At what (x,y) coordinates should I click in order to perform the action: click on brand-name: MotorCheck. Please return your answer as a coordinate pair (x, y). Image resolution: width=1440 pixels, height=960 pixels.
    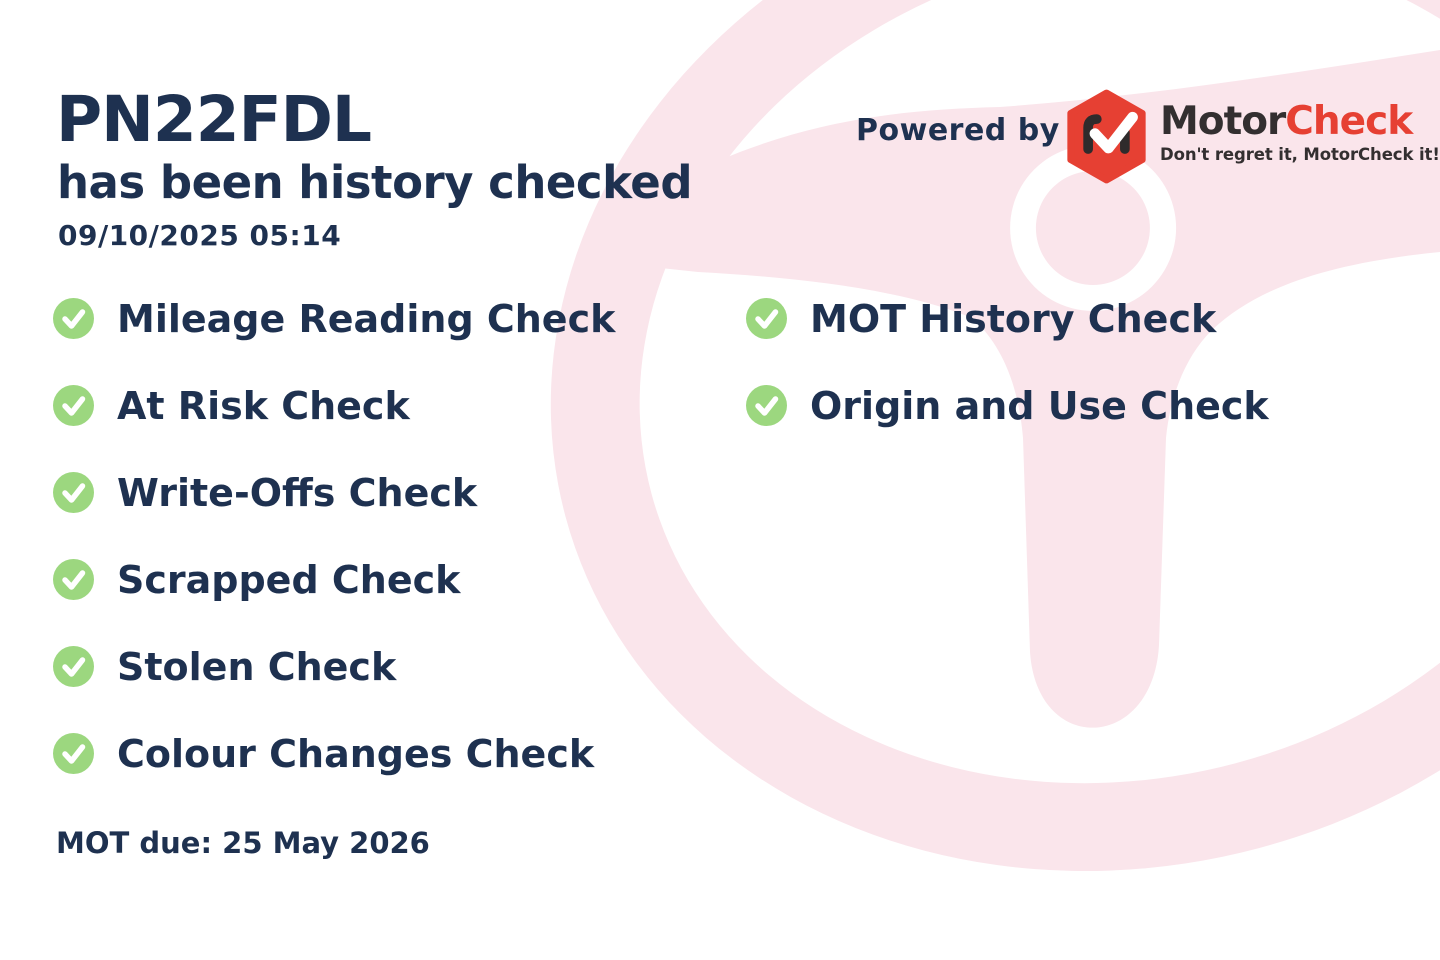
    Looking at the image, I should click on (1290, 121).